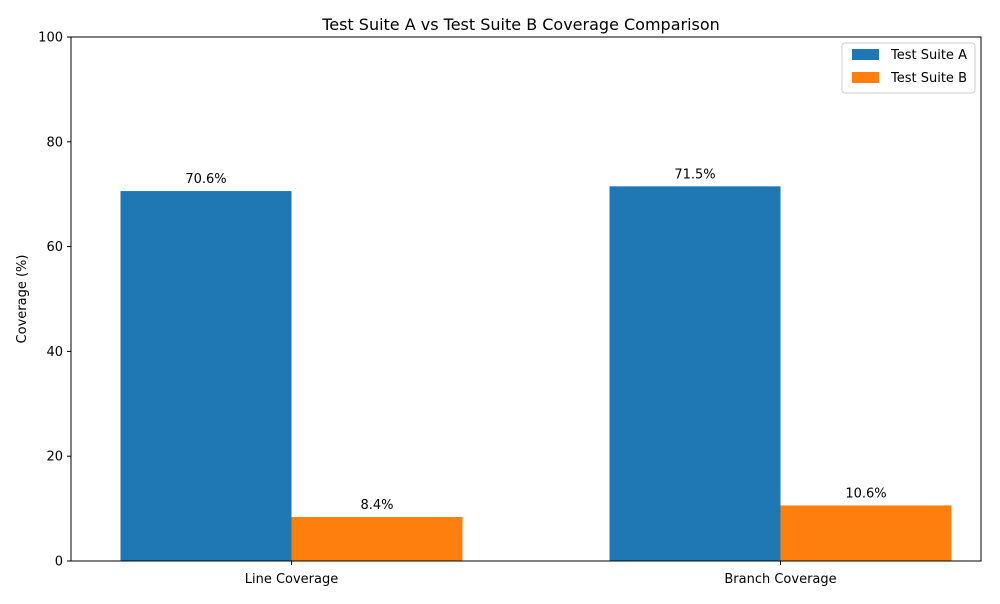 The height and width of the screenshot is (604, 1000). What do you see at coordinates (50, 38) in the screenshot?
I see `y-tick-label: 100` at bounding box center [50, 38].